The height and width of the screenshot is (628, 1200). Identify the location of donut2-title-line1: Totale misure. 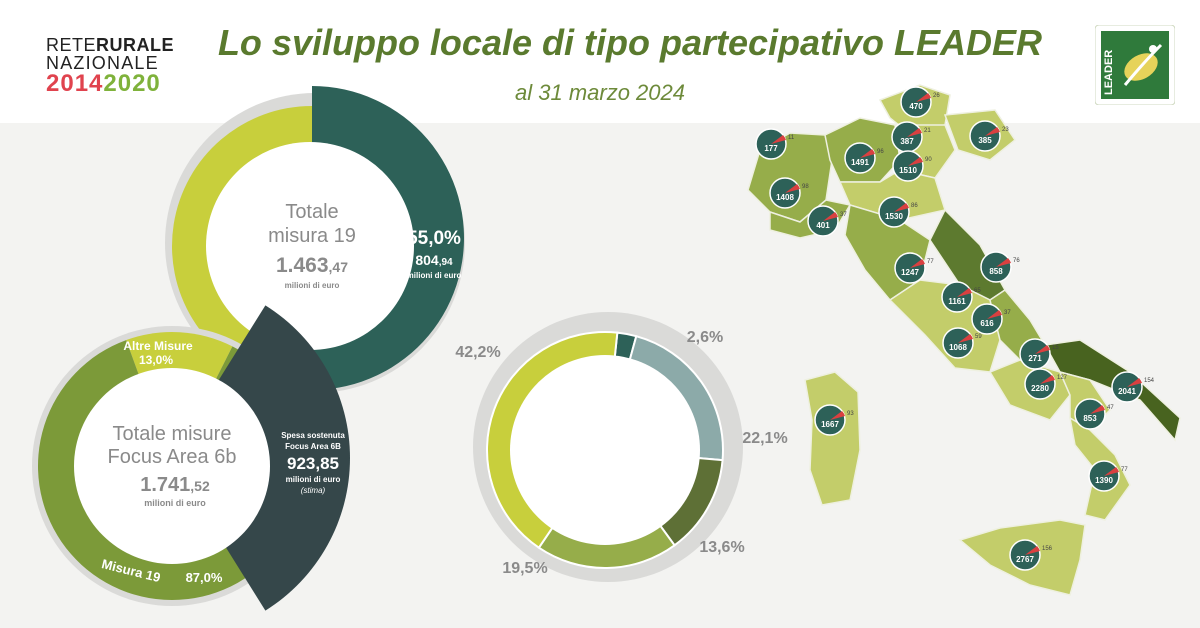
(172, 434).